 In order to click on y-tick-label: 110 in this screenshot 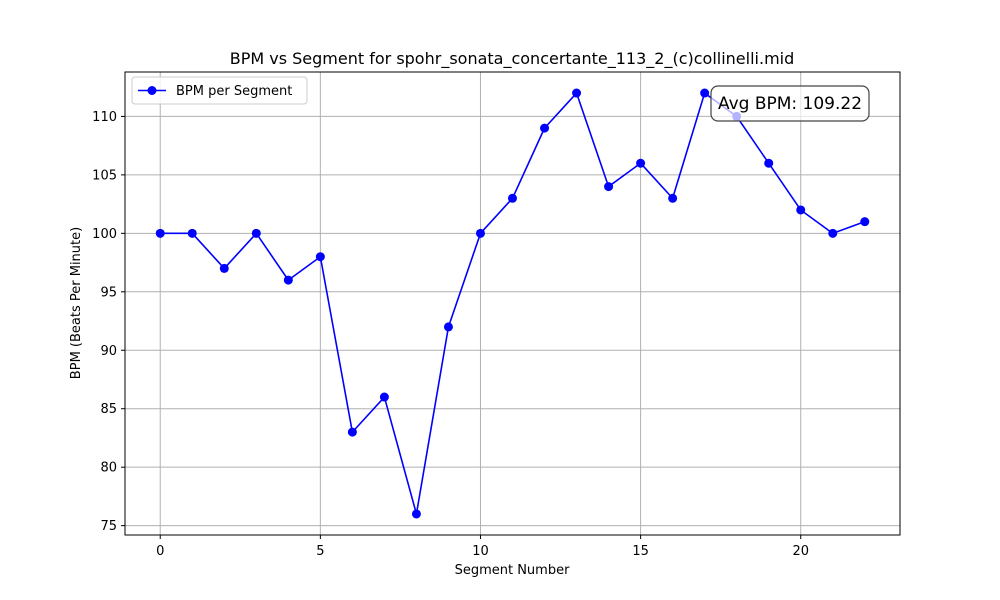, I will do `click(104, 117)`.